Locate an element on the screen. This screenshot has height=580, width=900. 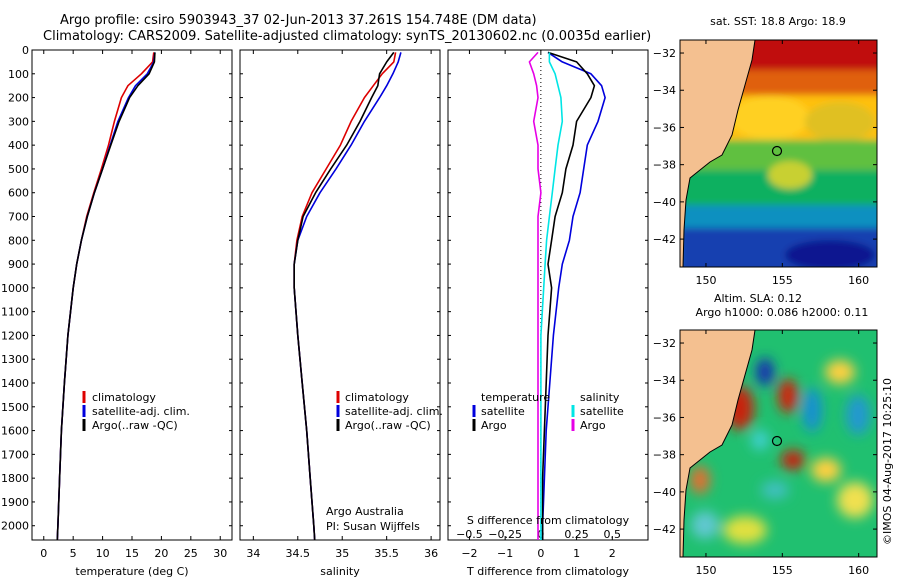
x-tick-label: 1 is located at coordinates (576, 553).